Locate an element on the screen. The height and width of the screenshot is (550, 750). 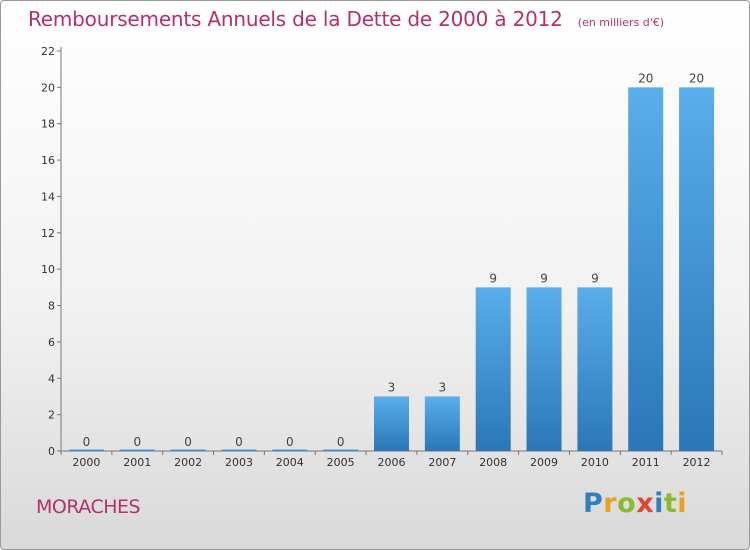
logo-letter-o: o is located at coordinates (627, 503).